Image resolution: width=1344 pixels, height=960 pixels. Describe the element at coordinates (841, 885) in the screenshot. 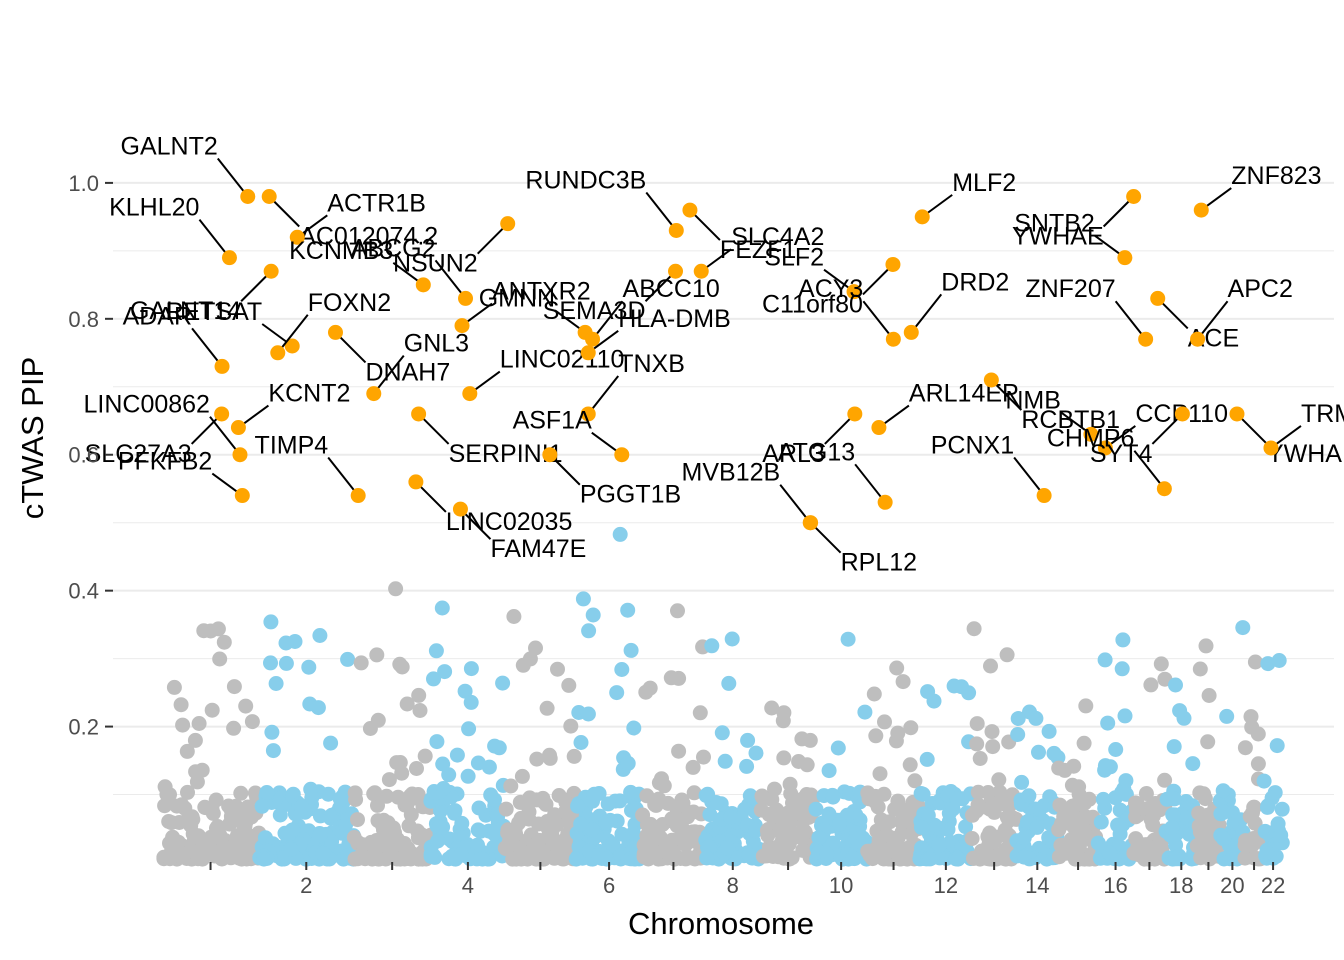

I see `x-tick-label: 10` at that location.